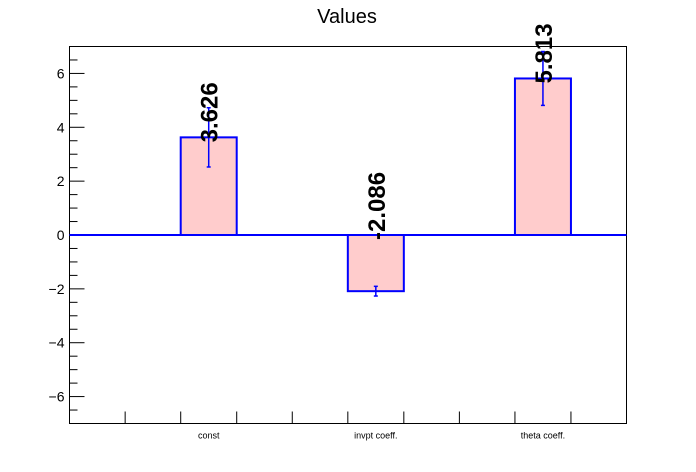 The image size is (696, 472). Describe the element at coordinates (57, 397) in the screenshot. I see `y-tick-label: −6` at that location.